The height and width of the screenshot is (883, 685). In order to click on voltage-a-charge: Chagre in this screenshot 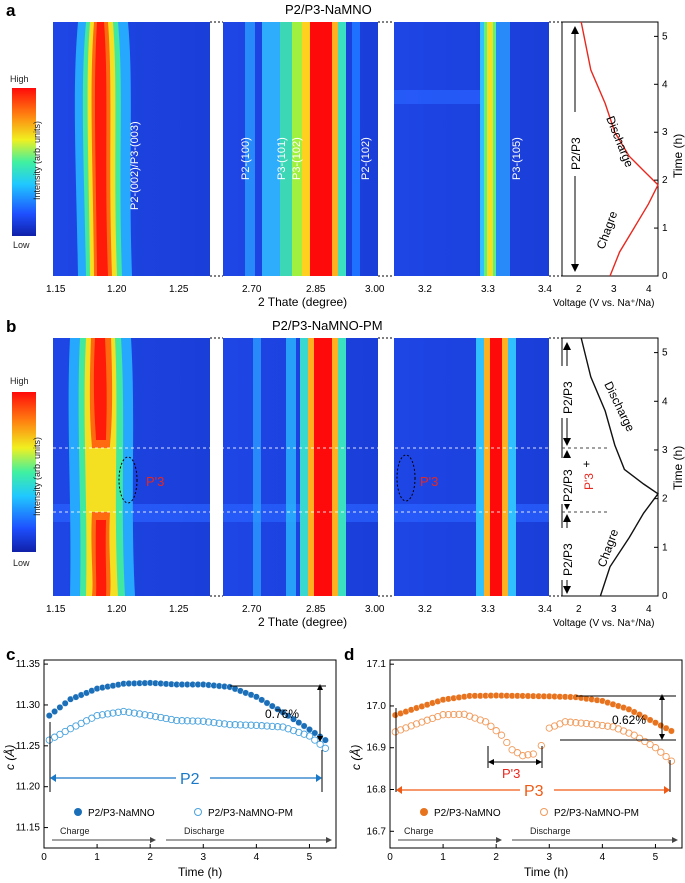, I will do `click(607, 230)`.